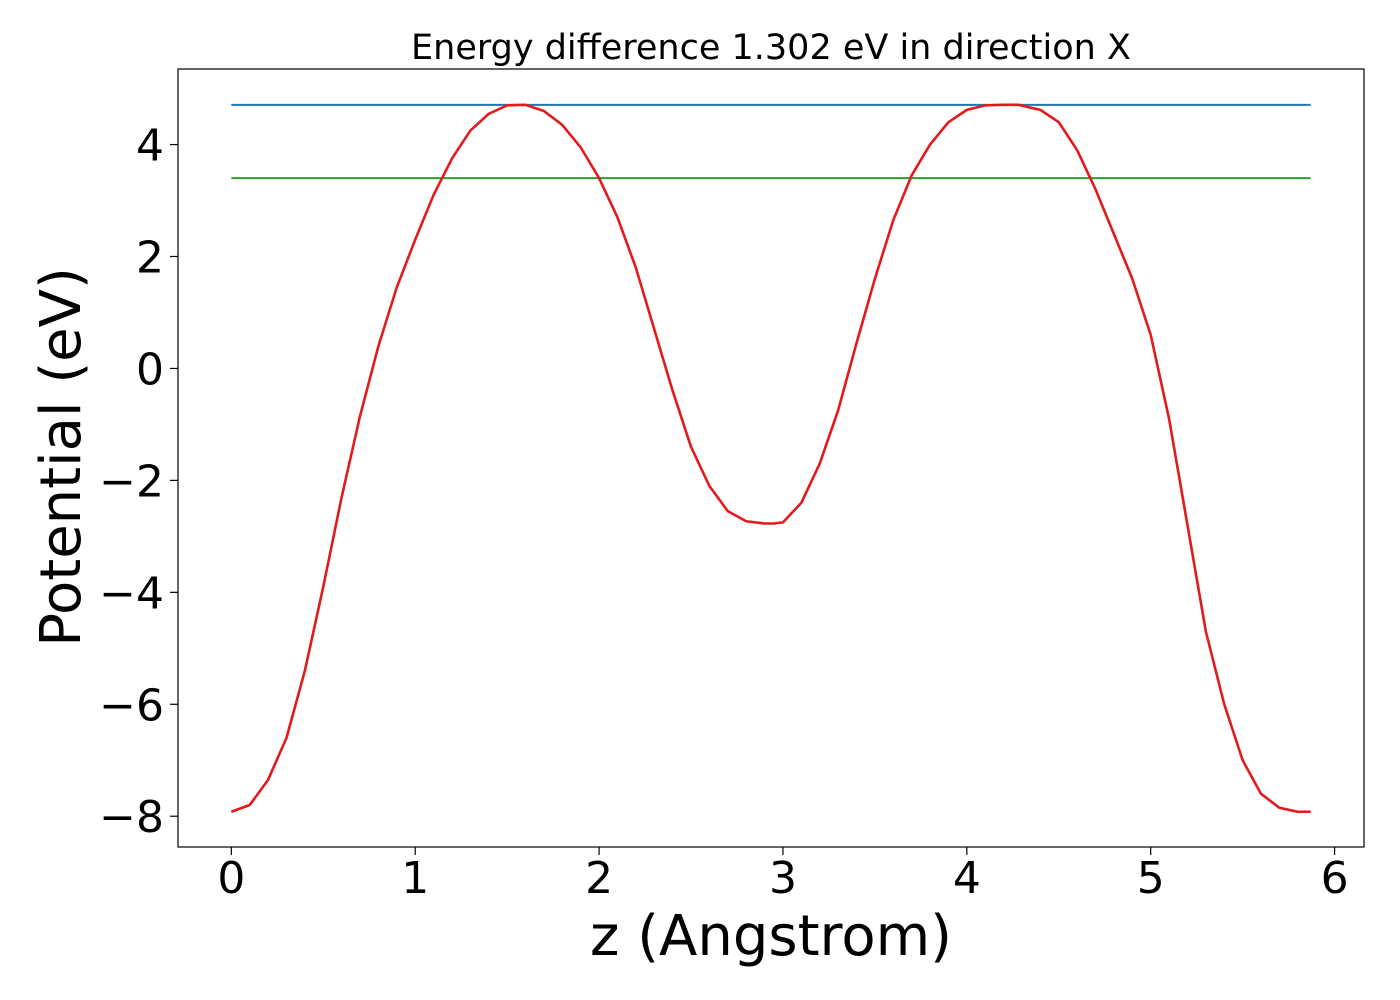 Image resolution: width=1400 pixels, height=1000 pixels. What do you see at coordinates (150, 146) in the screenshot?
I see `y-tick-label: 4` at bounding box center [150, 146].